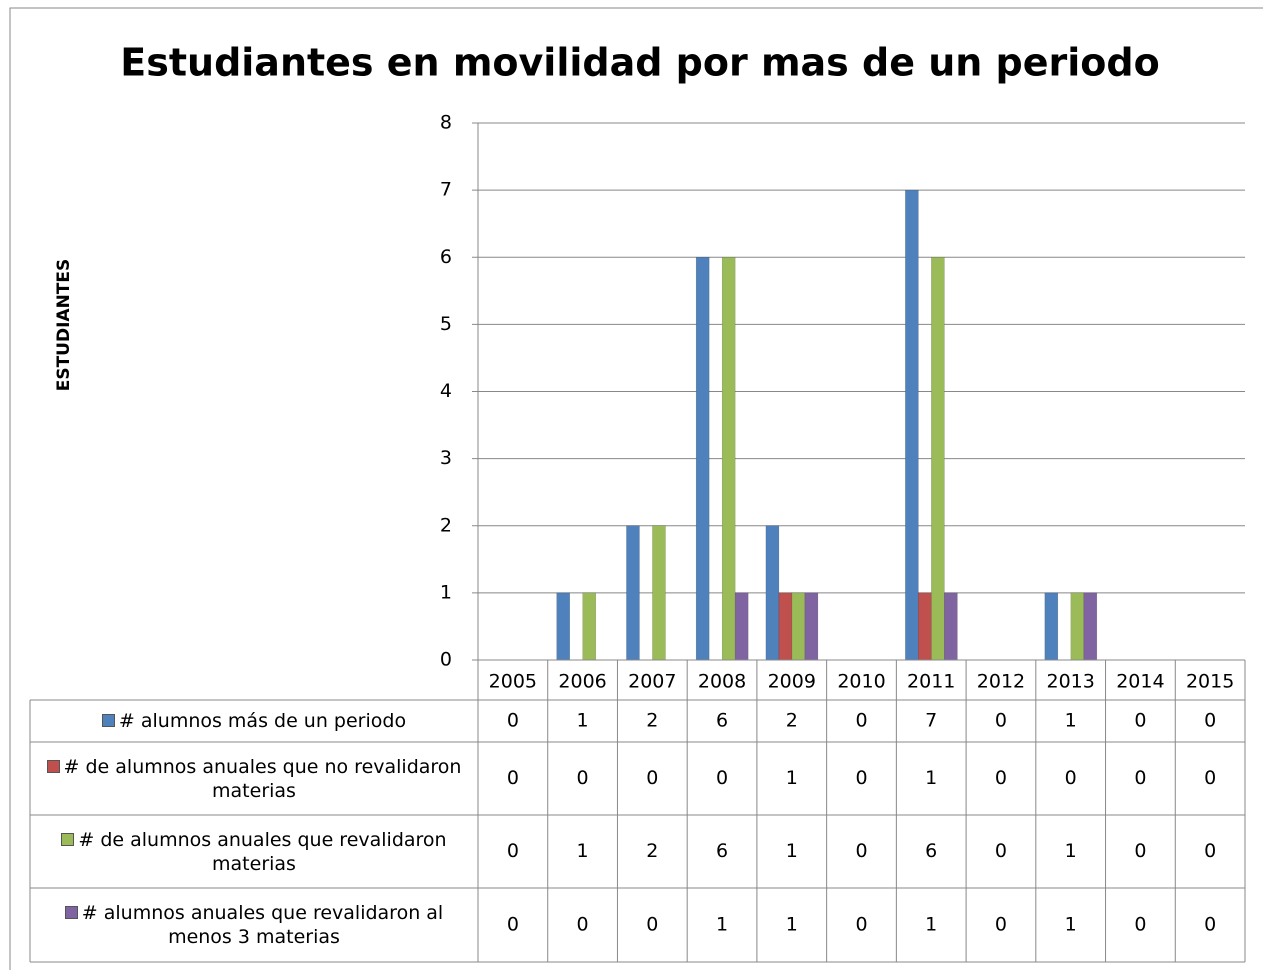 The image size is (1263, 970). What do you see at coordinates (446, 324) in the screenshot?
I see `y-tick-label: 5` at bounding box center [446, 324].